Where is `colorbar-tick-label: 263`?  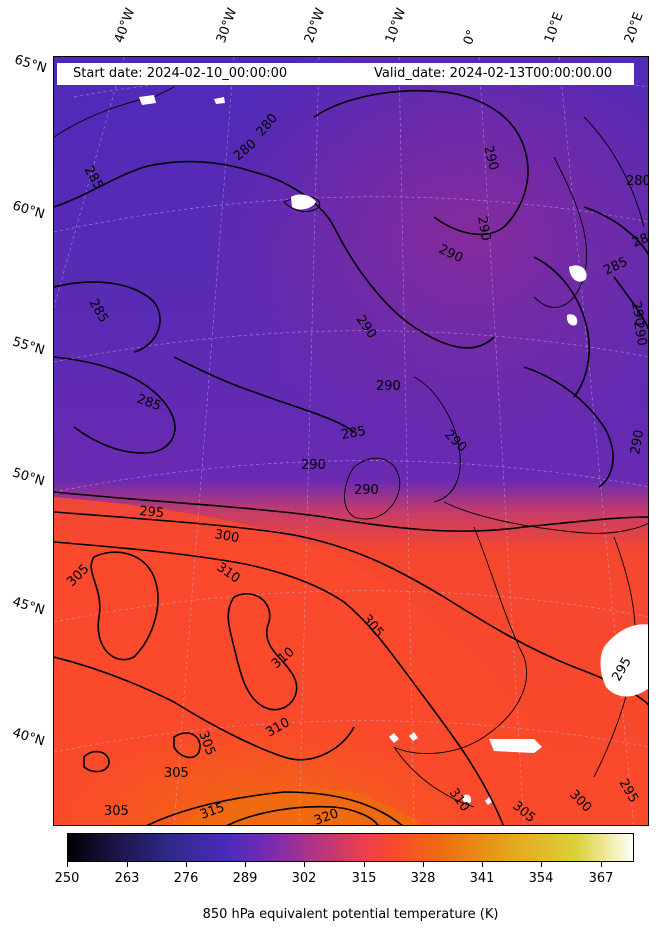
colorbar-tick-label: 263 is located at coordinates (127, 878).